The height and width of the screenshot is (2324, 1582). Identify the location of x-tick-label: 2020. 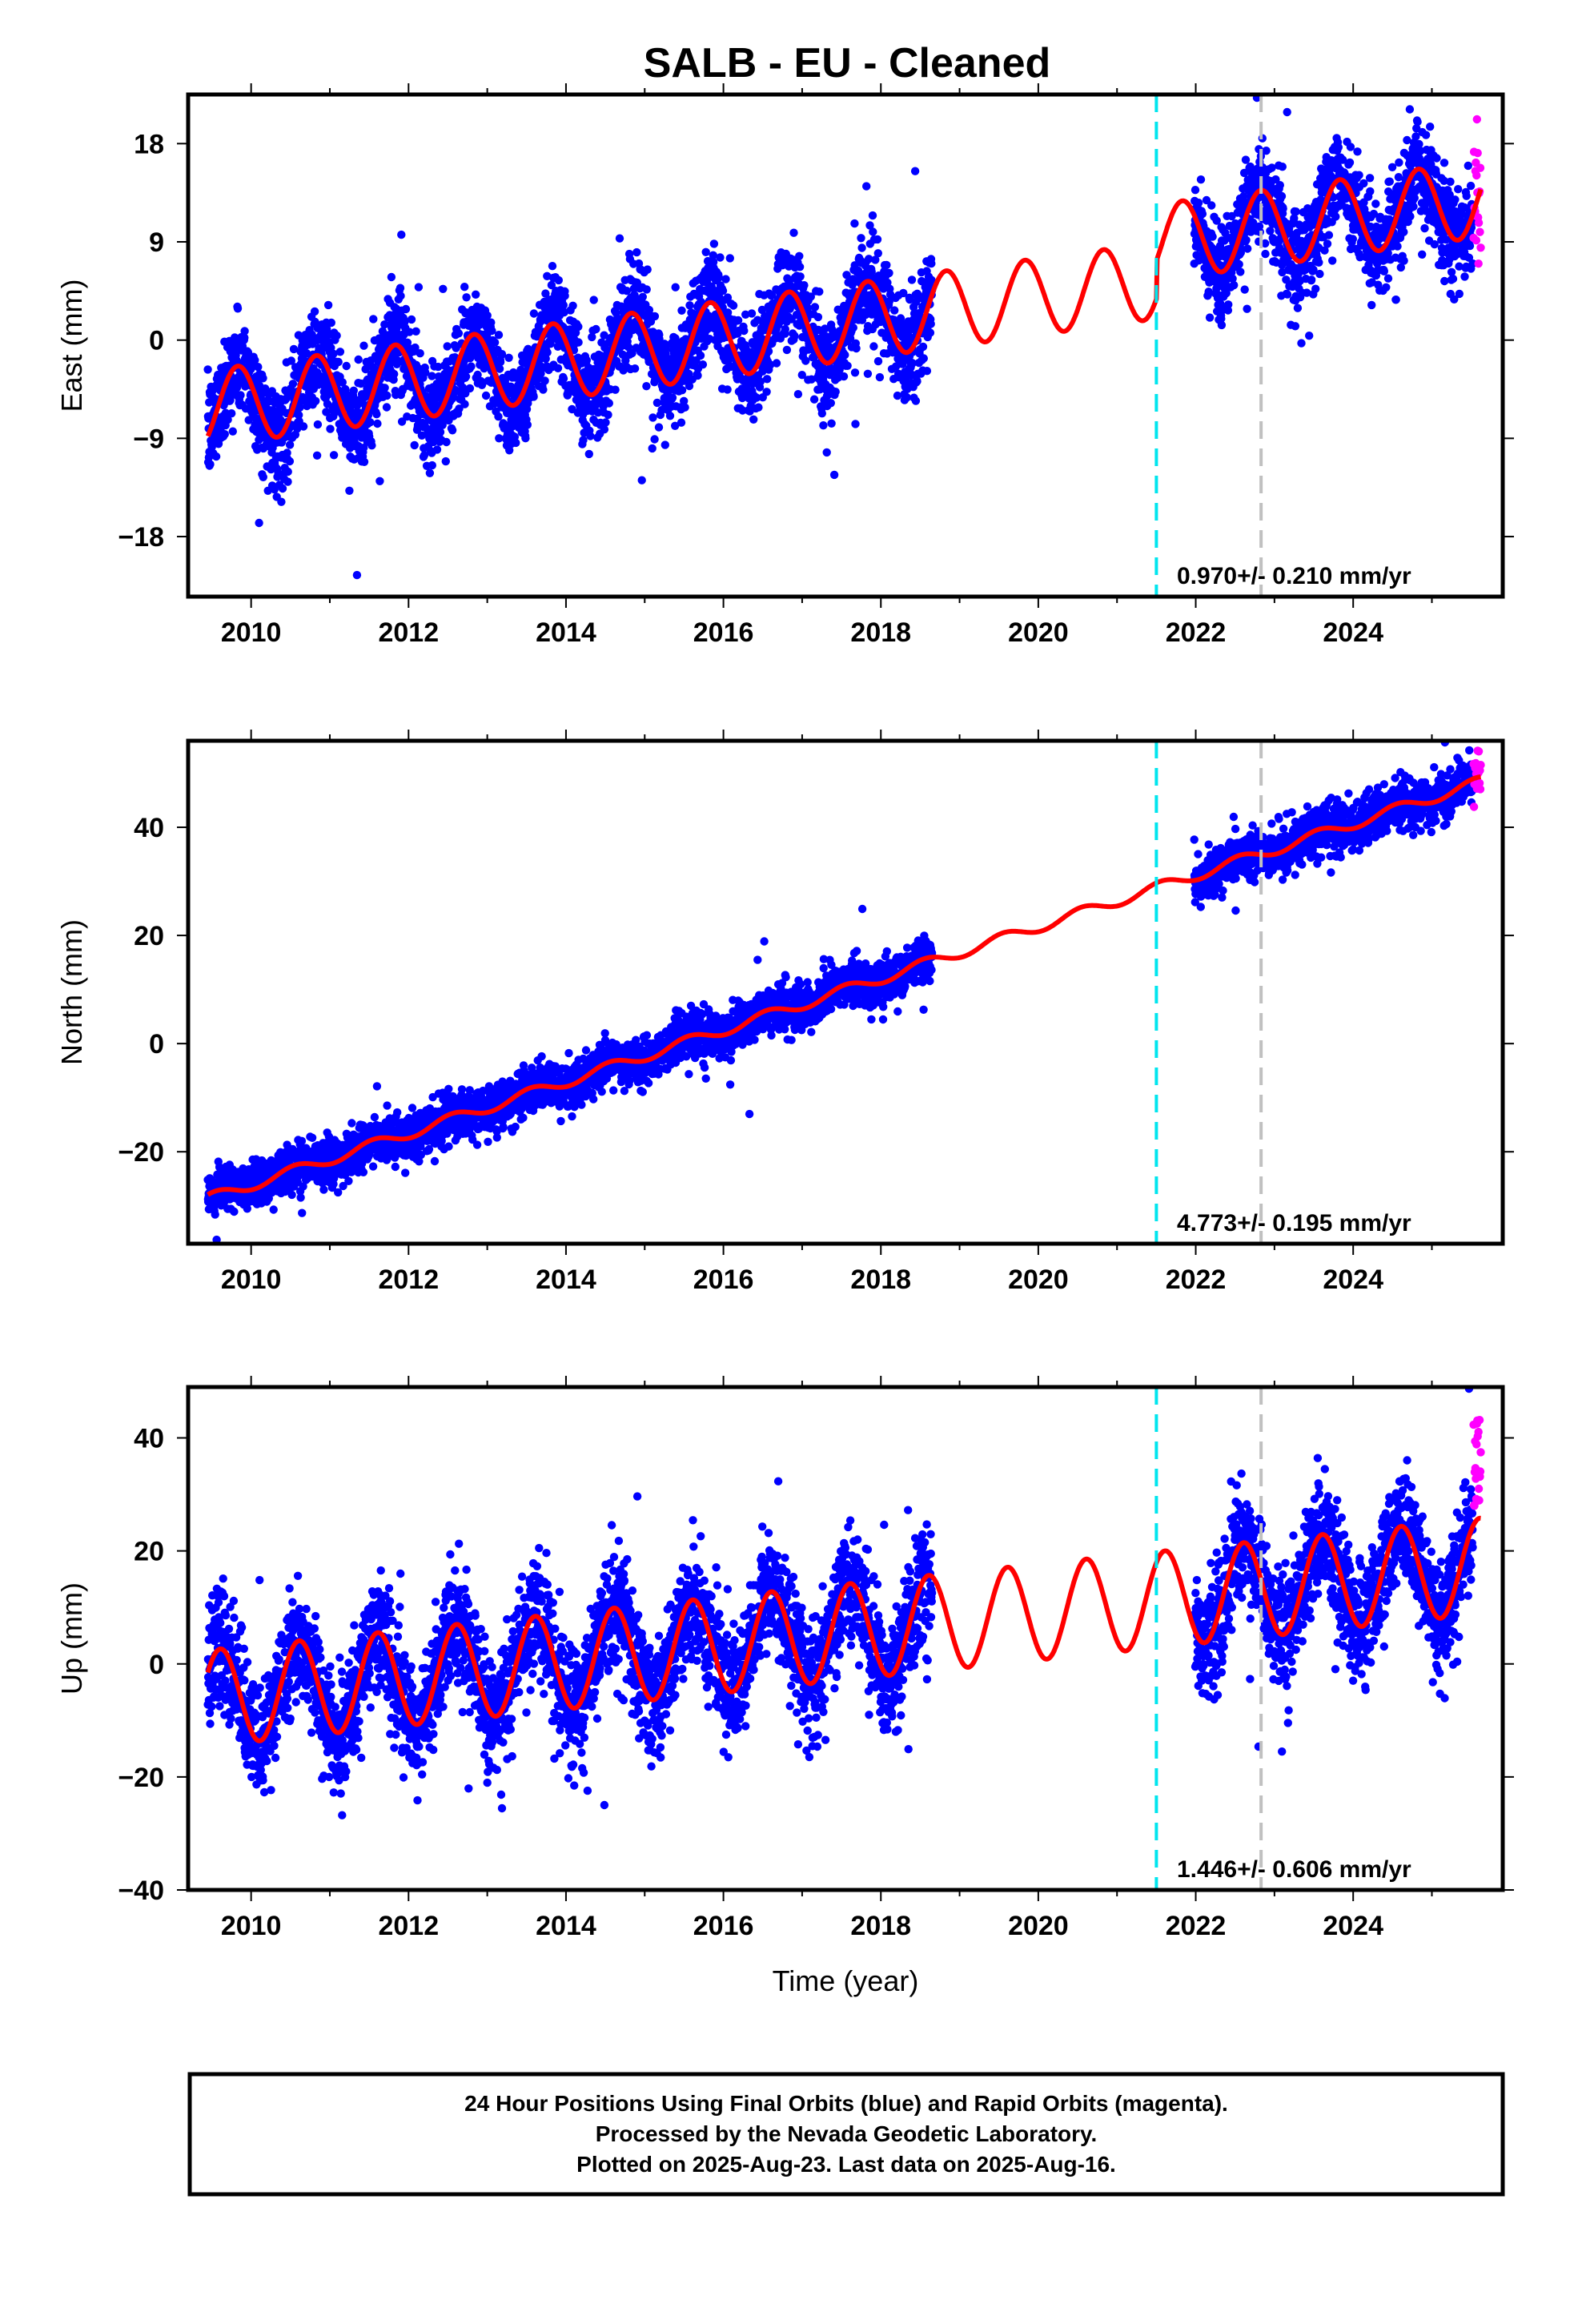
(1038, 632).